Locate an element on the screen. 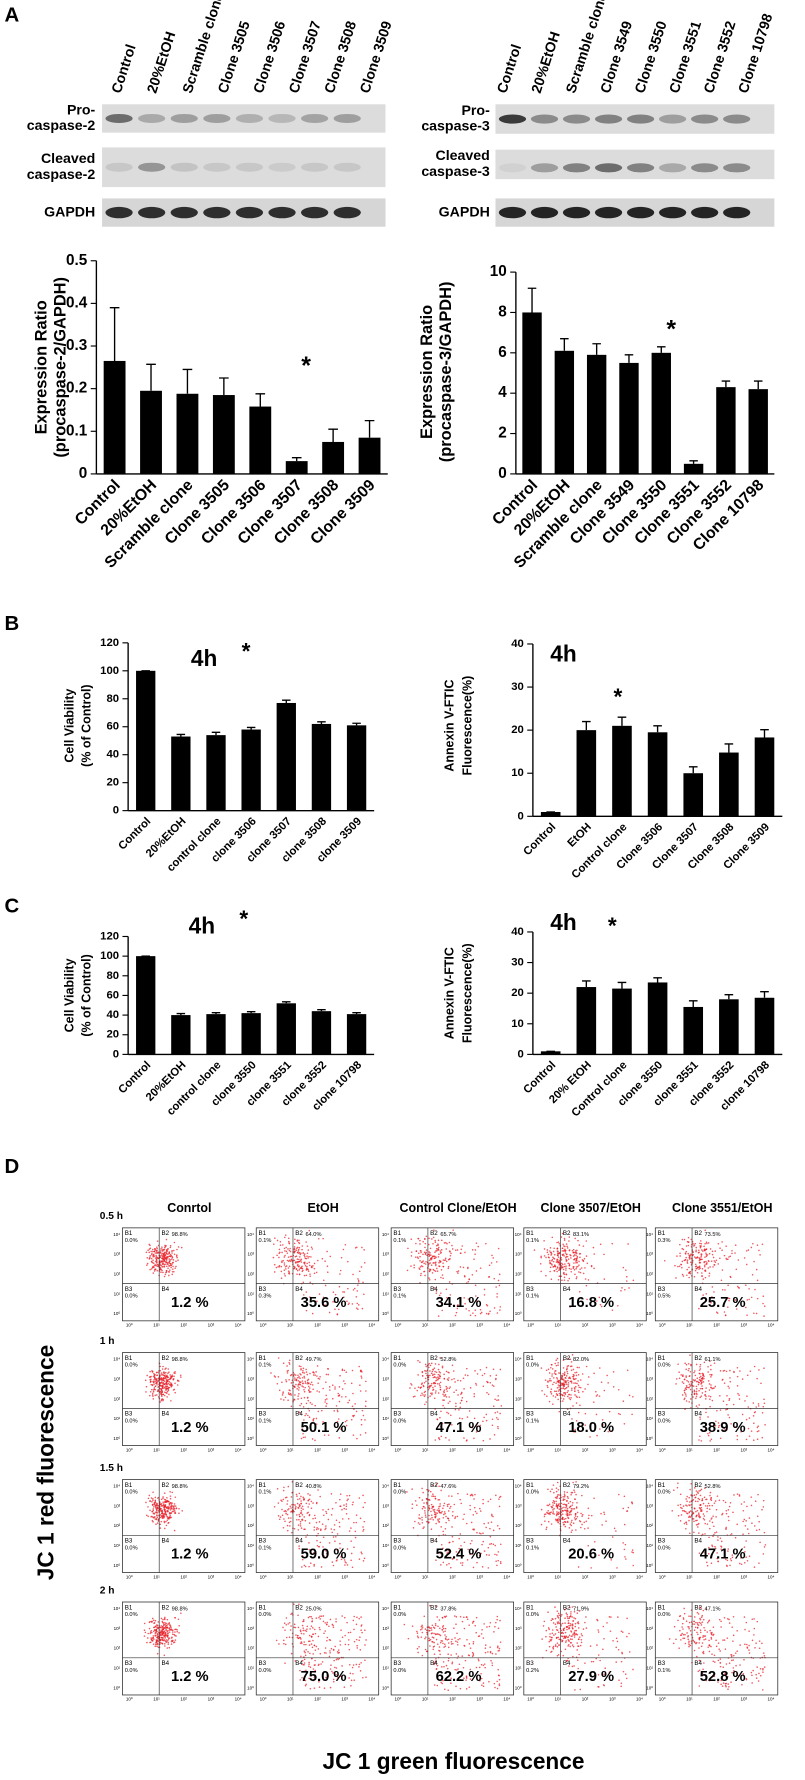  x-tick-label: EtOH is located at coordinates (579, 835).